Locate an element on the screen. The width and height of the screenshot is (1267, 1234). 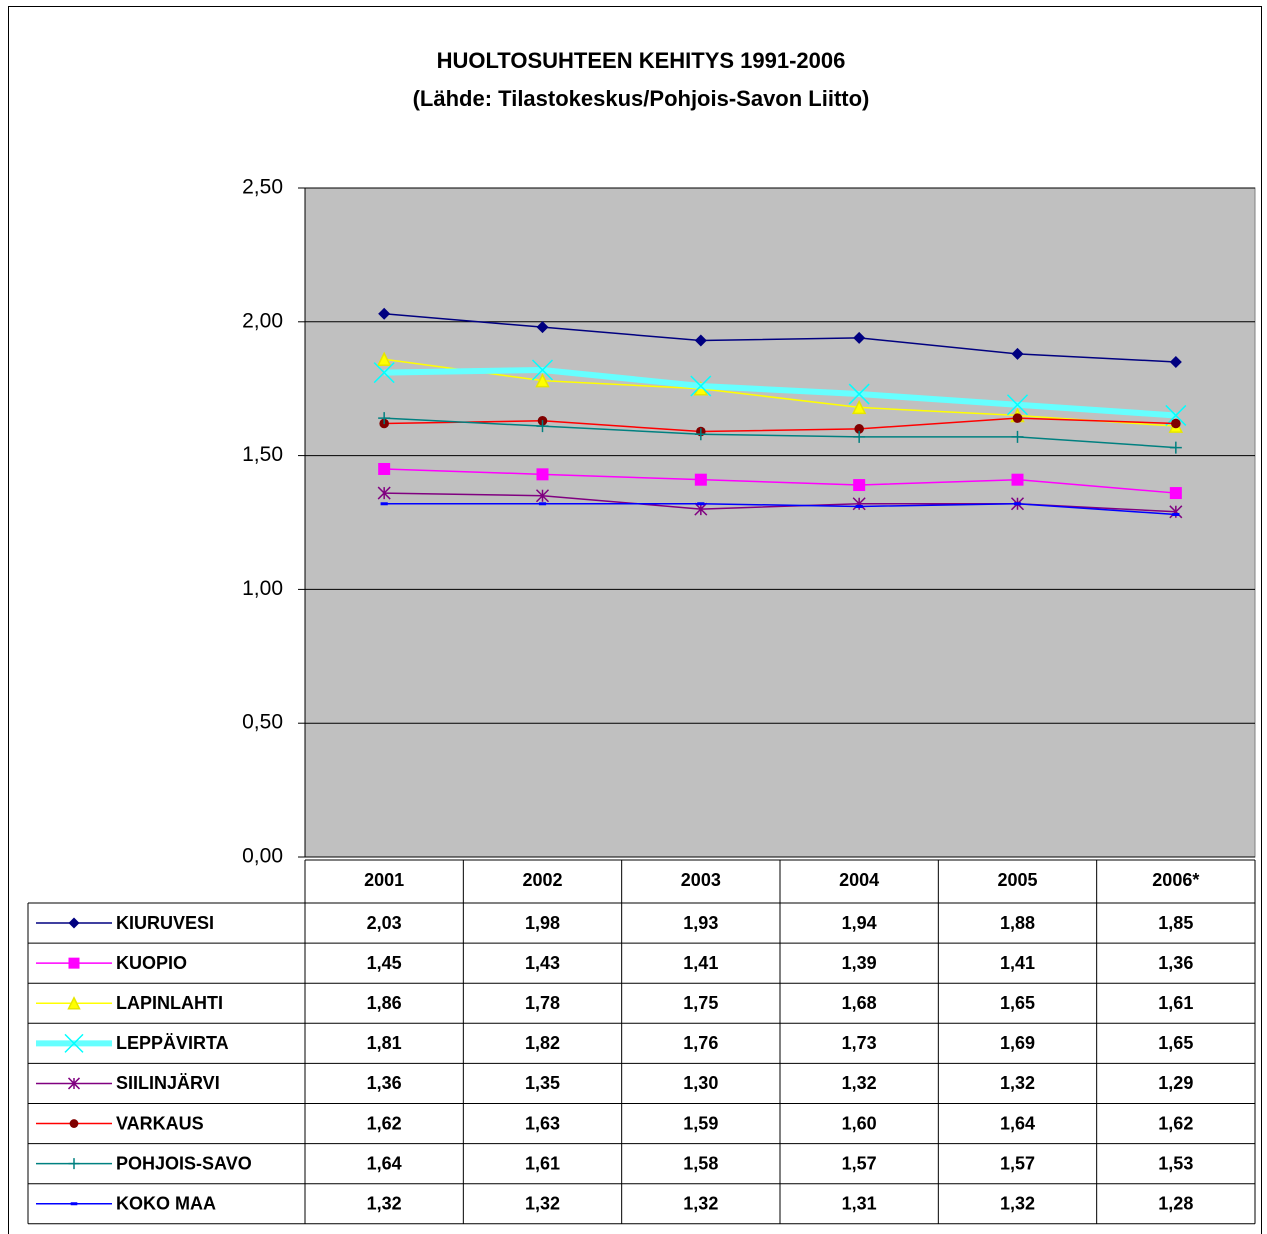
table-value: 1,93 is located at coordinates (700, 923).